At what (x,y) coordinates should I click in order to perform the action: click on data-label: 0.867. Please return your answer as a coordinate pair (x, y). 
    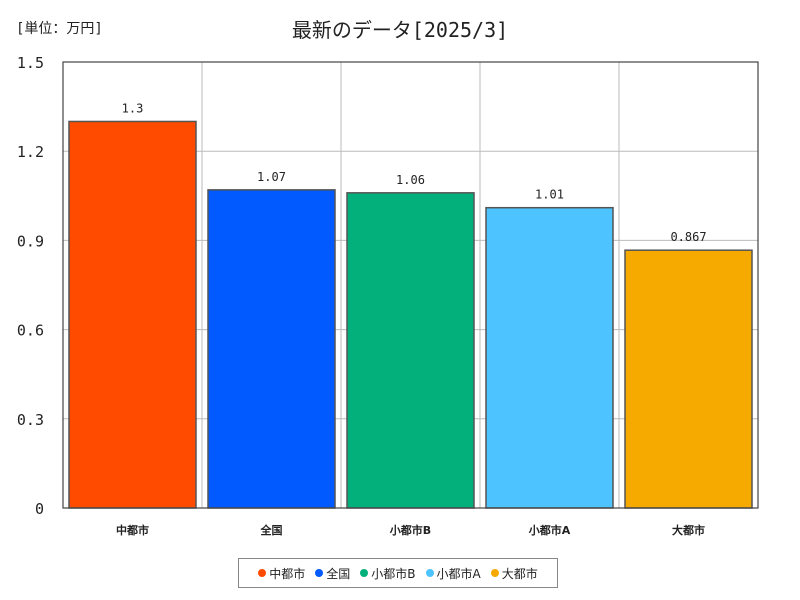
    Looking at the image, I should click on (688, 237).